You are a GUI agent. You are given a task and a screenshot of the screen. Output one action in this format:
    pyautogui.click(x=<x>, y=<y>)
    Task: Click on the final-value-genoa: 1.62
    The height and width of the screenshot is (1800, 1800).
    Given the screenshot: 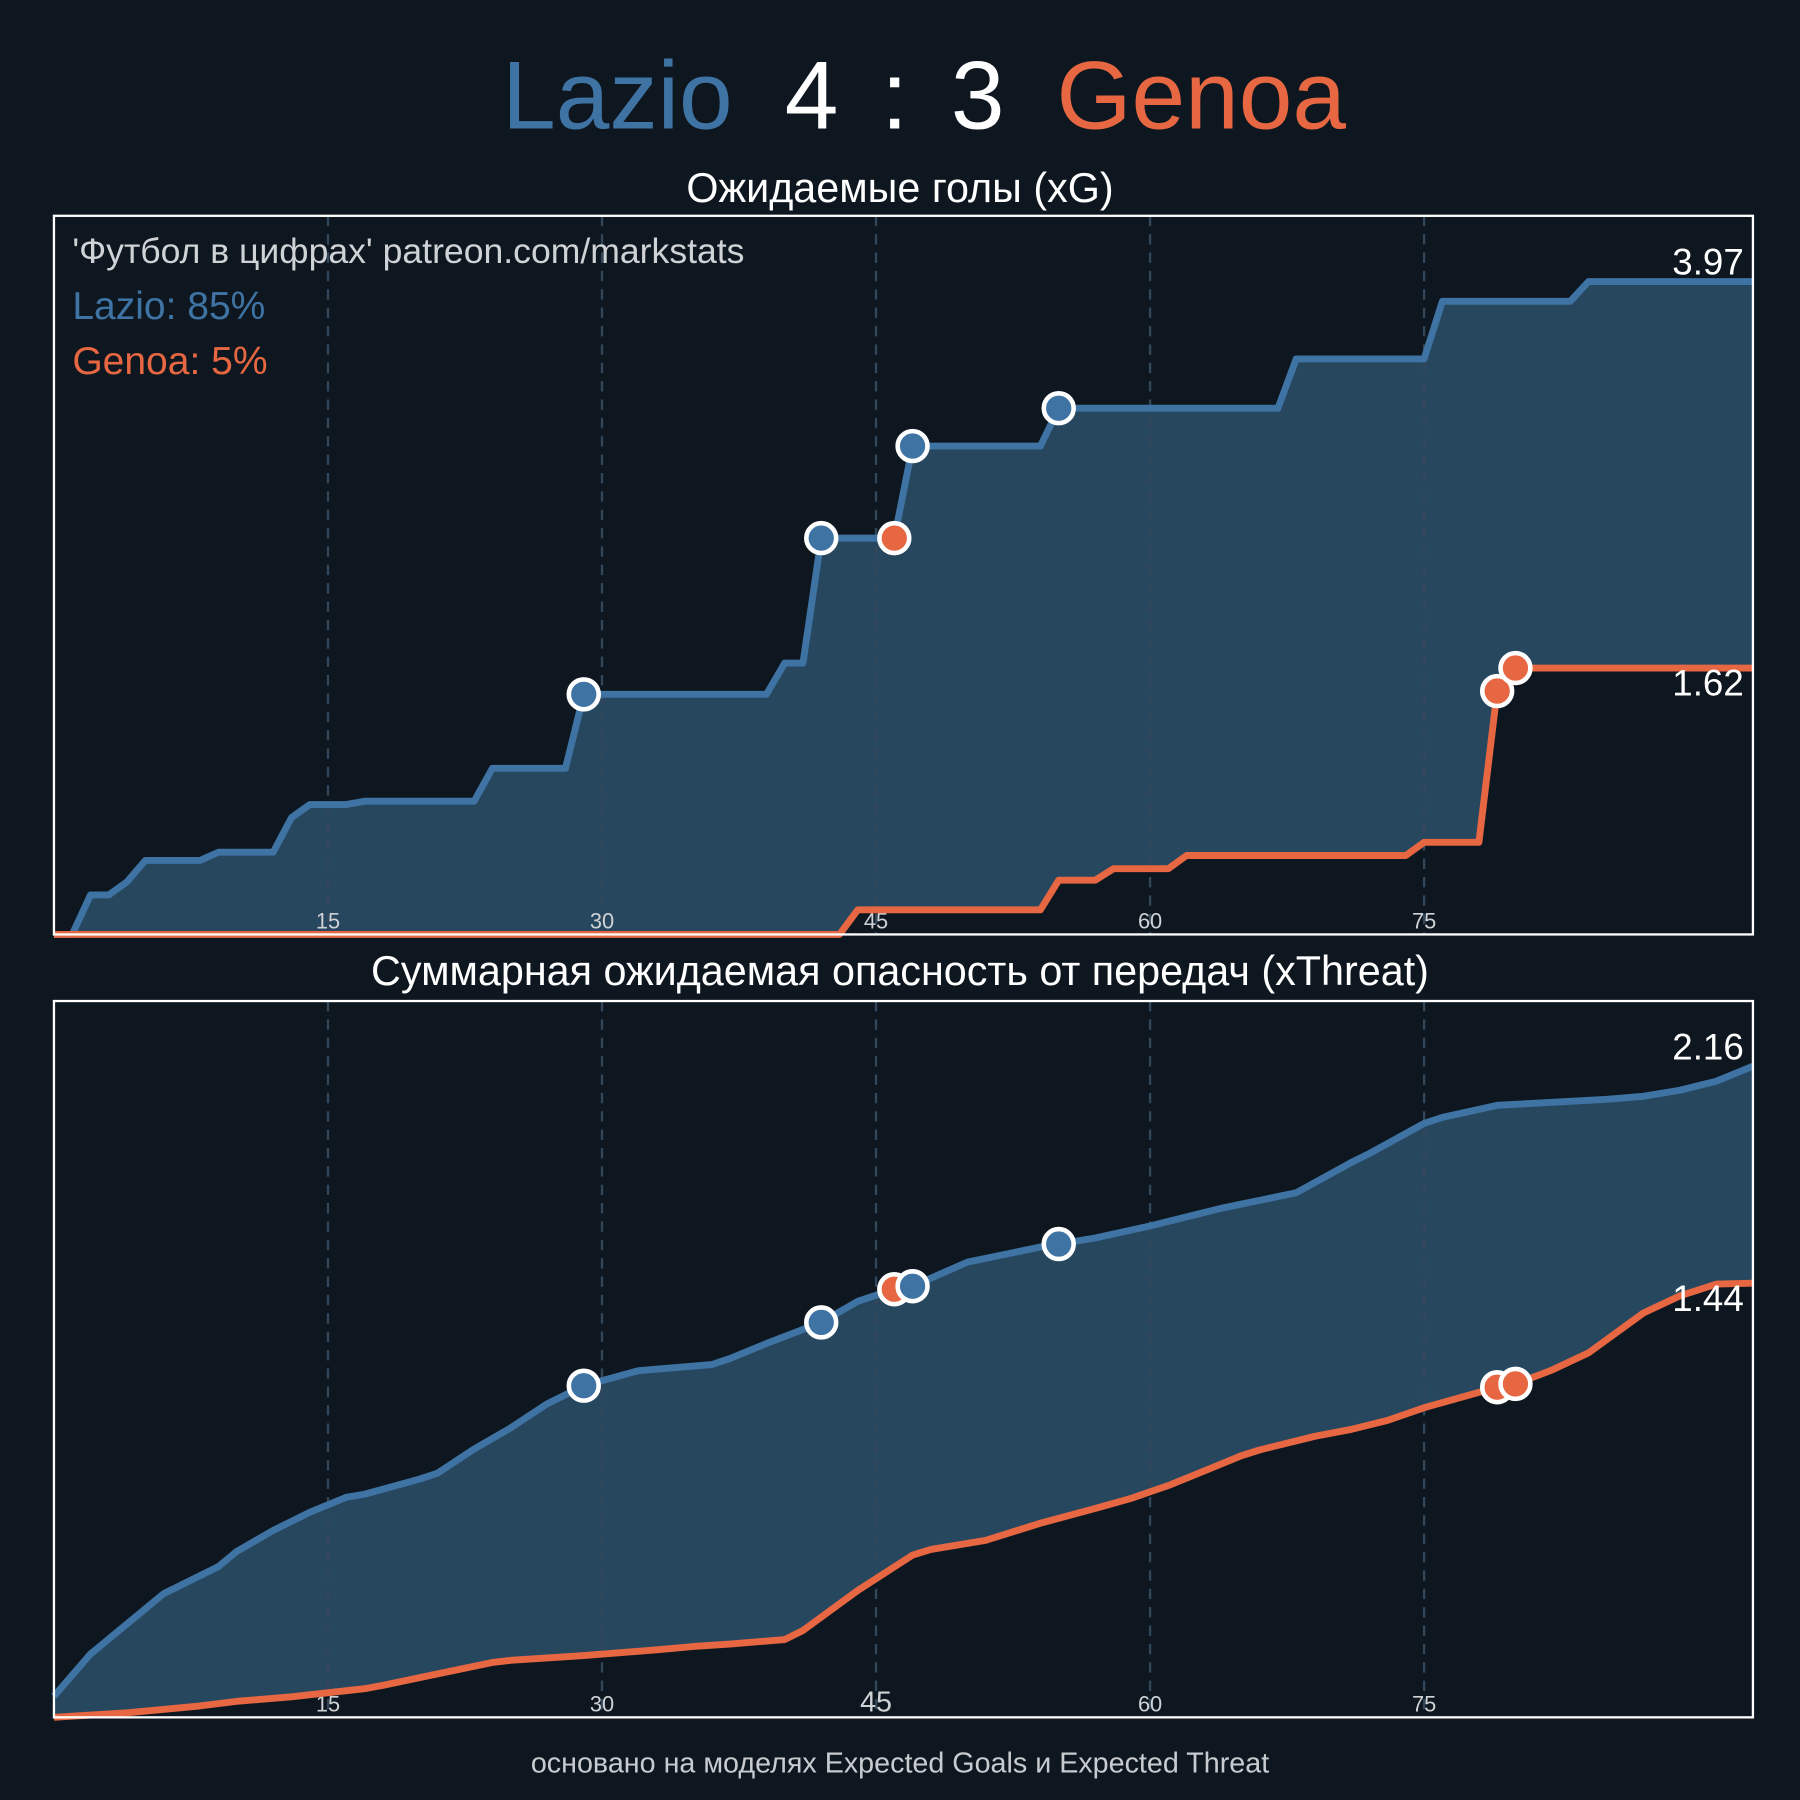 What is the action you would take?
    pyautogui.click(x=1707, y=683)
    